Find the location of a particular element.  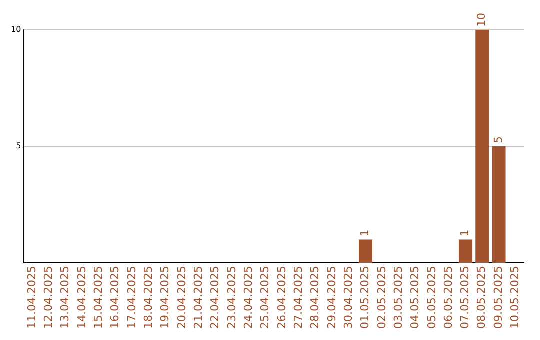

x-tick-label: 03.05.2025 is located at coordinates (398, 298).